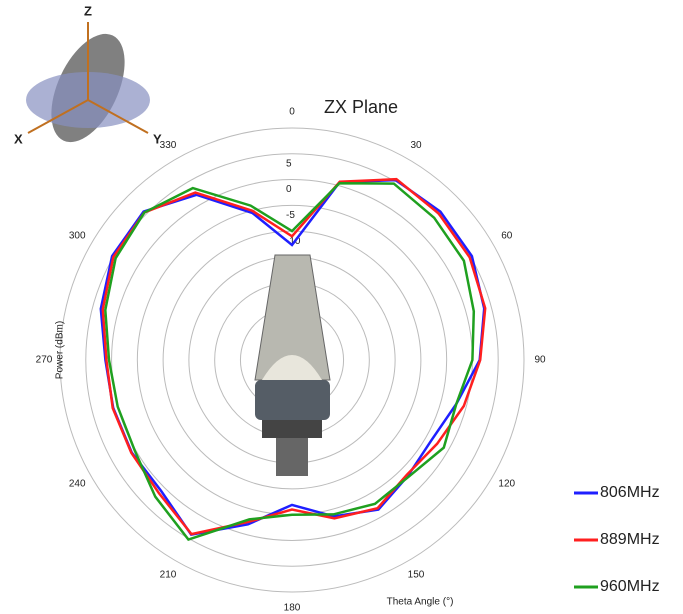 This screenshot has width=683, height=614. I want to click on antenna-image, so click(292, 365).